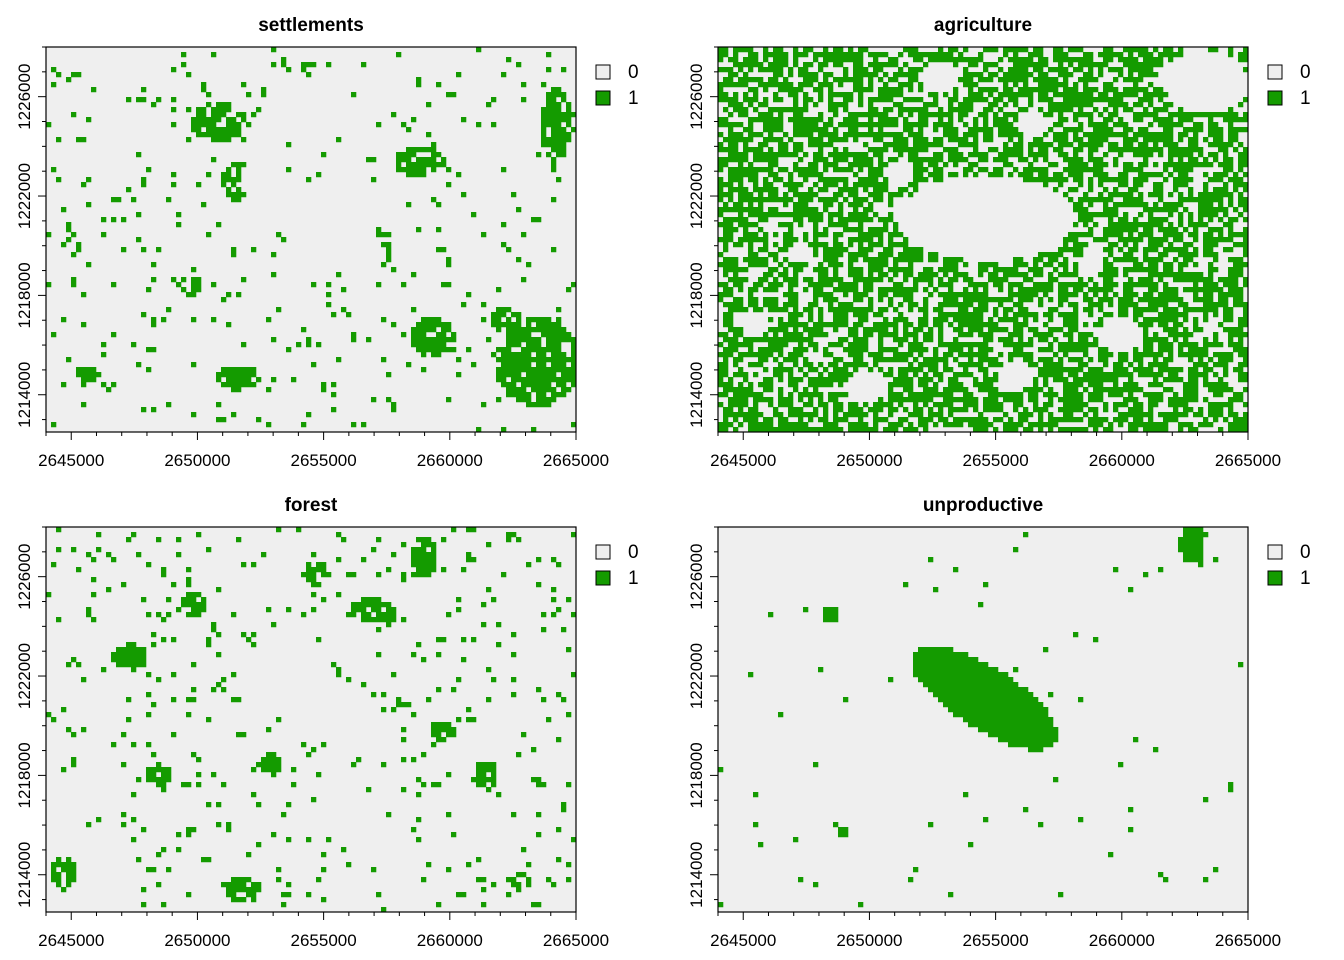  What do you see at coordinates (311, 505) in the screenshot?
I see `panel-title: forest` at bounding box center [311, 505].